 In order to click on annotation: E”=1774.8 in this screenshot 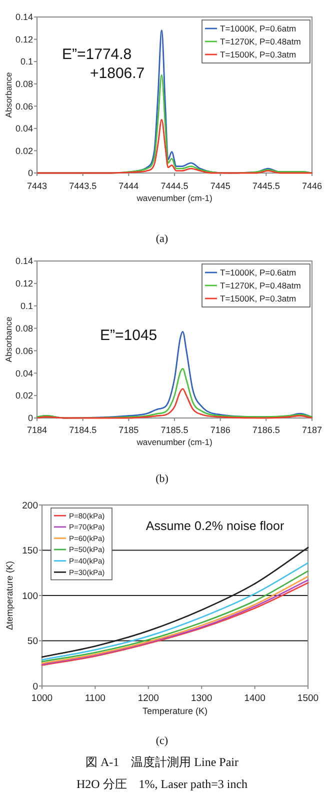, I will do `click(97, 54)`.